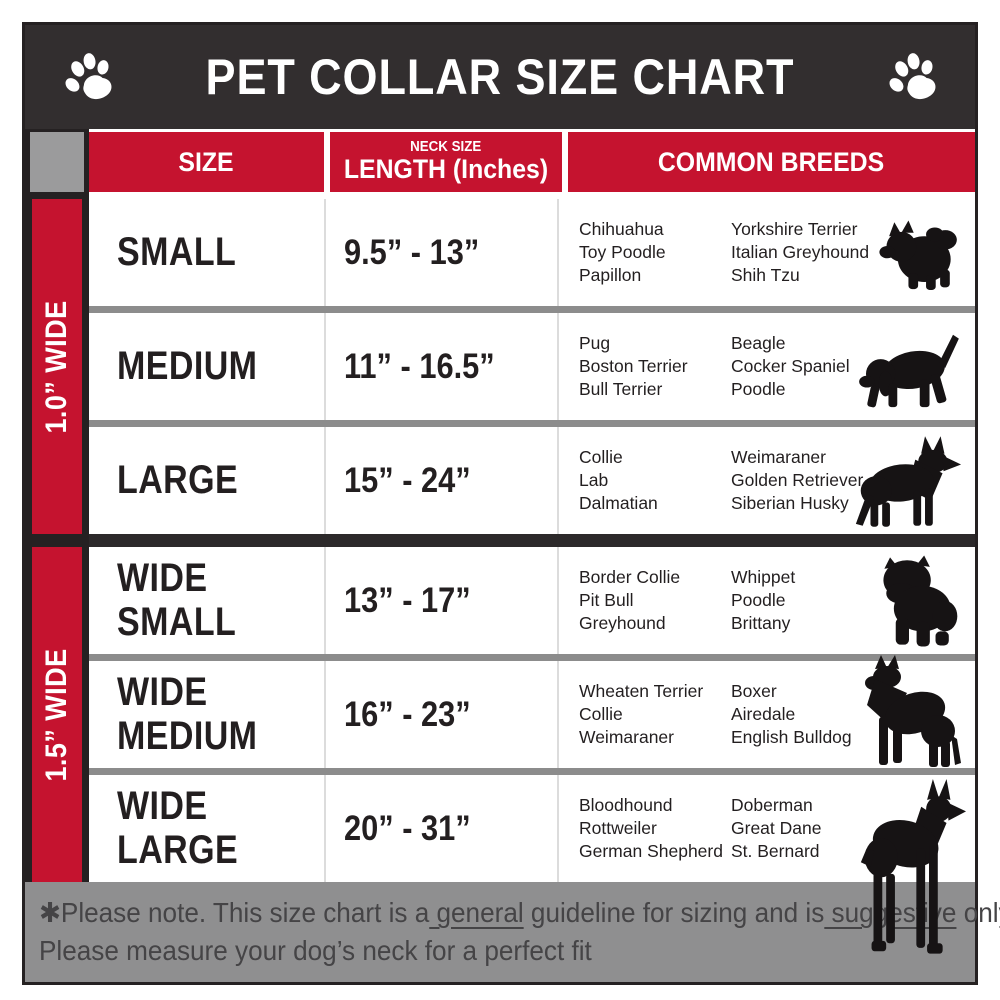 This screenshot has width=1000, height=1000. I want to click on size-value: MEDIUM, so click(187, 365).